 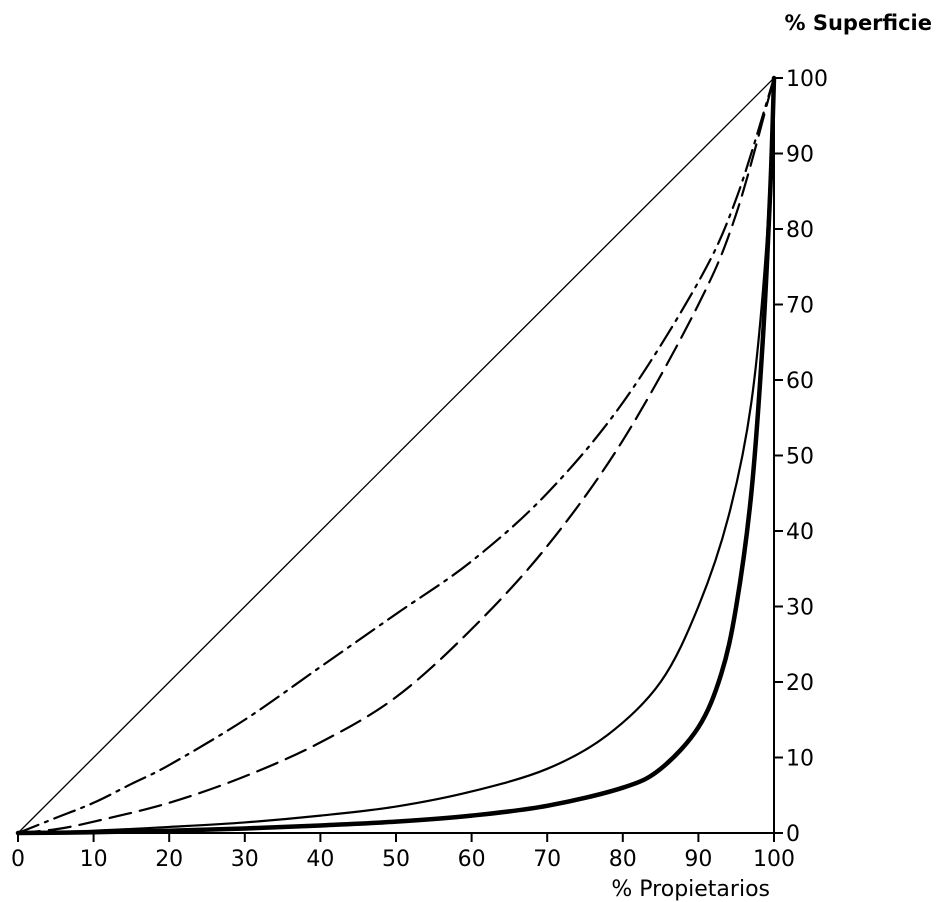 What do you see at coordinates (396, 859) in the screenshot?
I see `x-tick-label: 50` at bounding box center [396, 859].